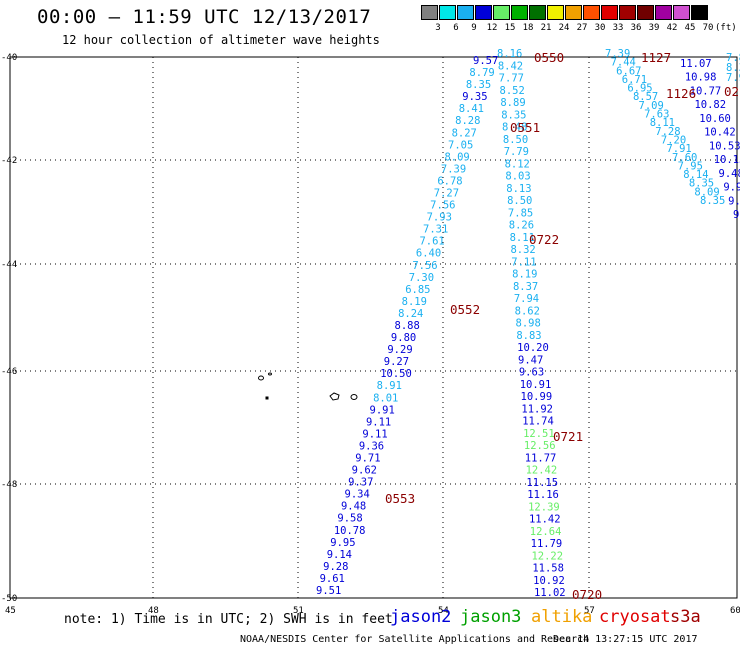 Image resolution: width=740 pixels, height=650 pixels. What do you see at coordinates (654, 28) in the screenshot?
I see `color-swatch-label: 39` at bounding box center [654, 28].